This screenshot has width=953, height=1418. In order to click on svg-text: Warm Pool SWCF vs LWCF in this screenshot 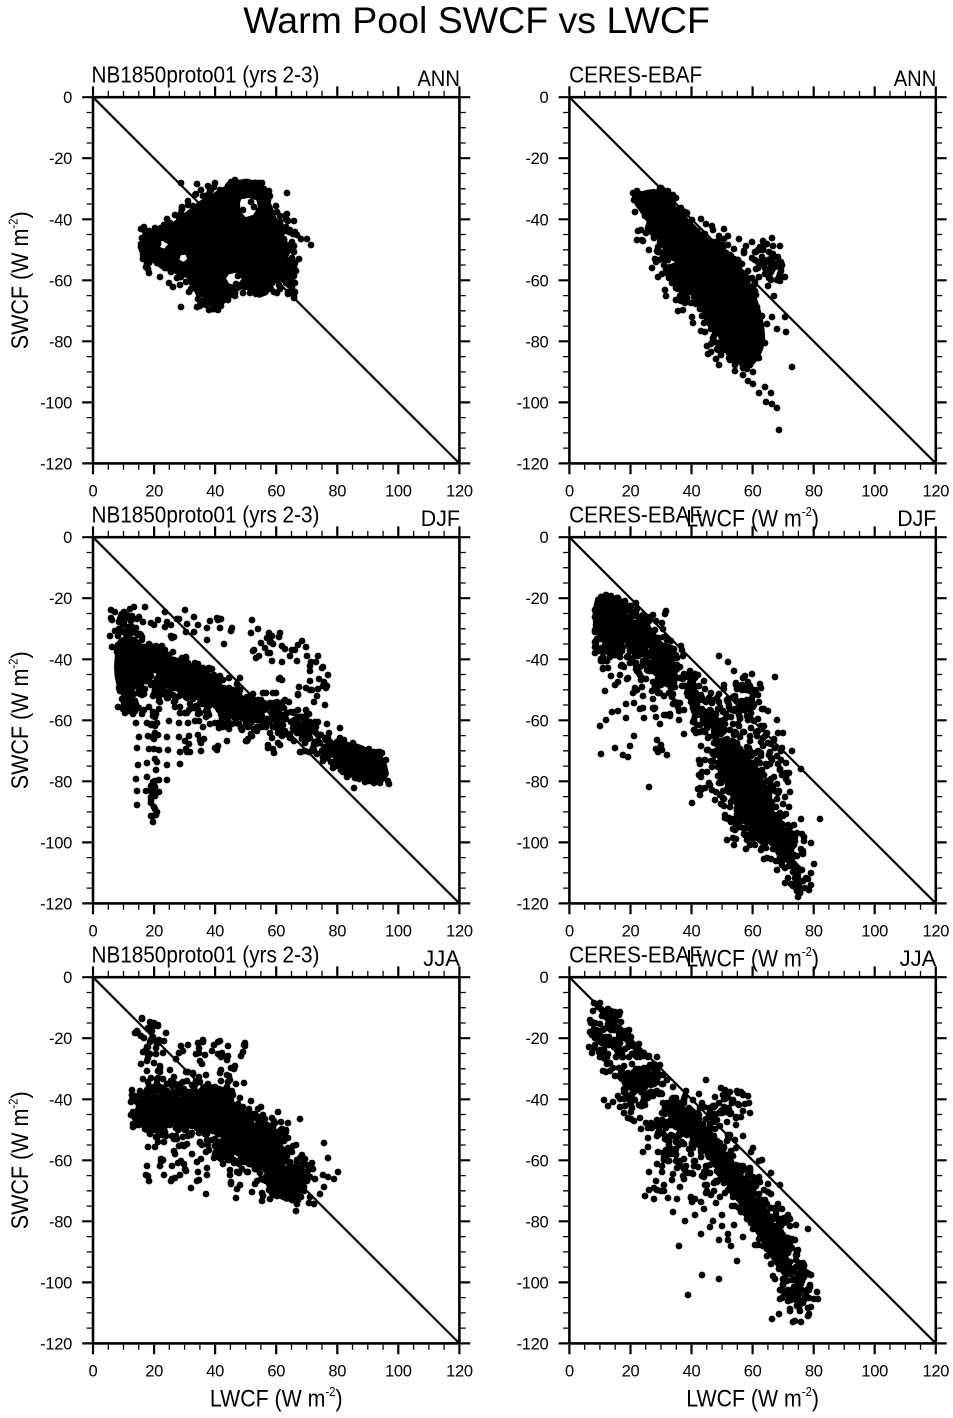, I will do `click(476, 20)`.